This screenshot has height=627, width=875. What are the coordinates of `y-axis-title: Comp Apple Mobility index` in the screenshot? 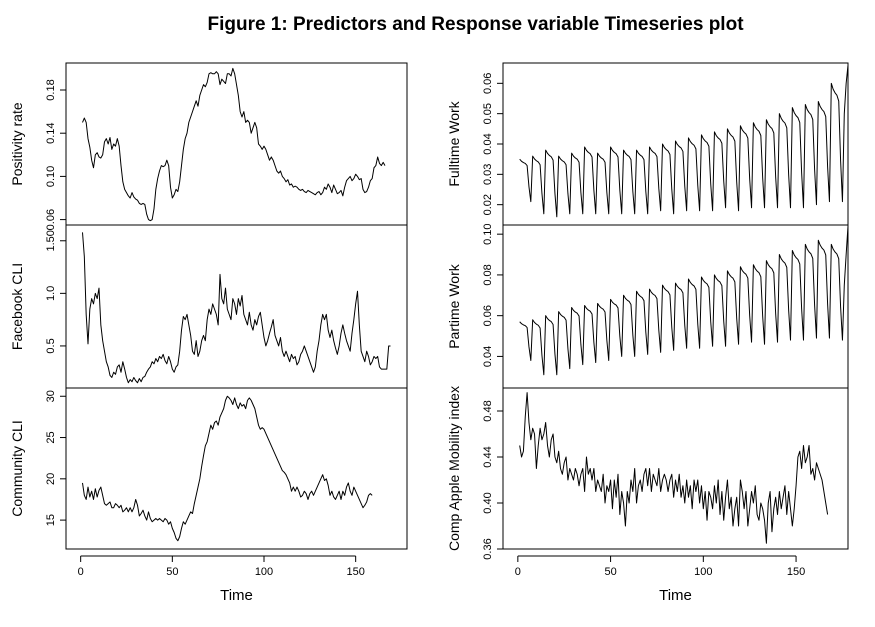 It's located at (454, 468).